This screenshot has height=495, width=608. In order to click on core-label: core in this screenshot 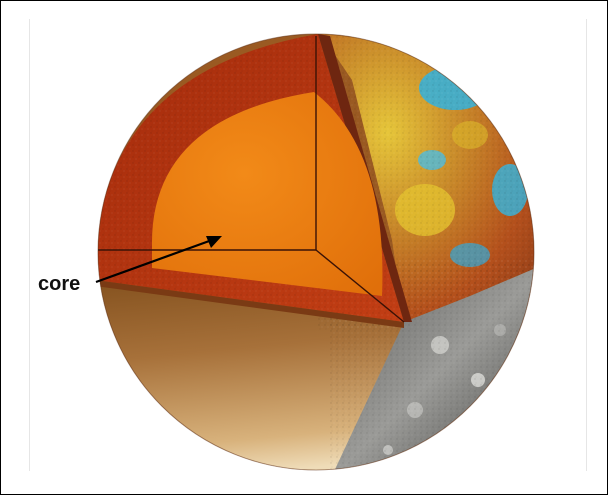, I will do `click(59, 284)`.